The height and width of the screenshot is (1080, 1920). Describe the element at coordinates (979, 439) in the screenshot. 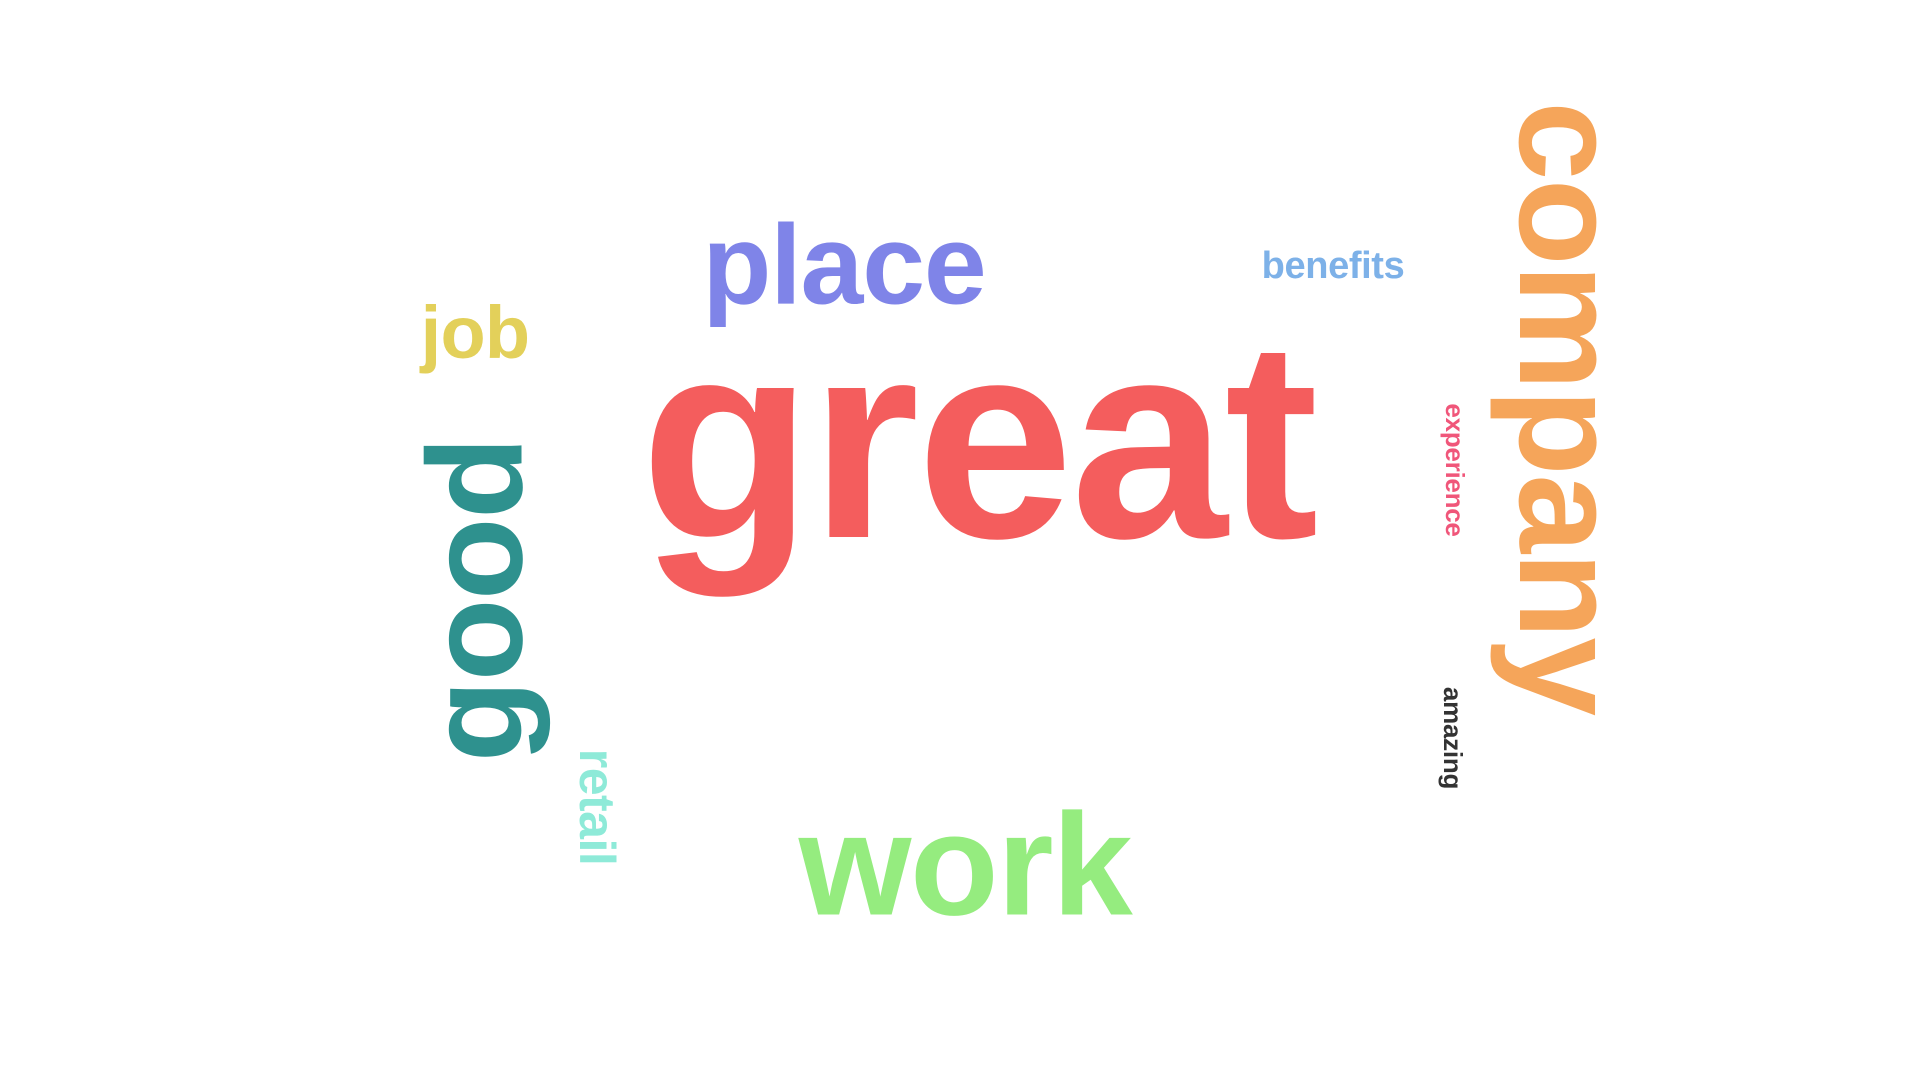

I see `word-great: great` at that location.